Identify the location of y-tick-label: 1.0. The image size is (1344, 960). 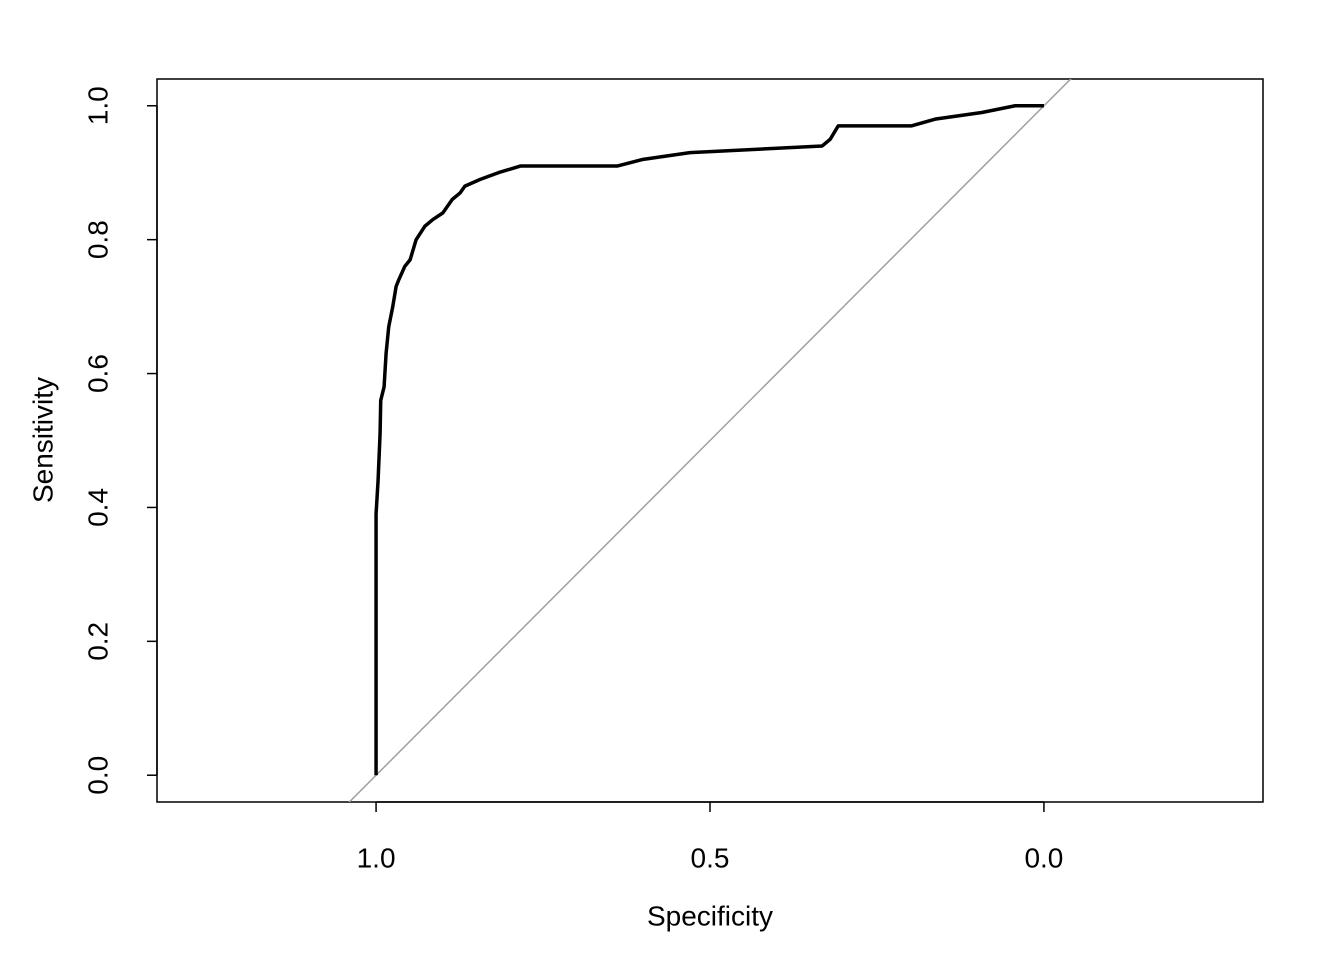
(97, 105).